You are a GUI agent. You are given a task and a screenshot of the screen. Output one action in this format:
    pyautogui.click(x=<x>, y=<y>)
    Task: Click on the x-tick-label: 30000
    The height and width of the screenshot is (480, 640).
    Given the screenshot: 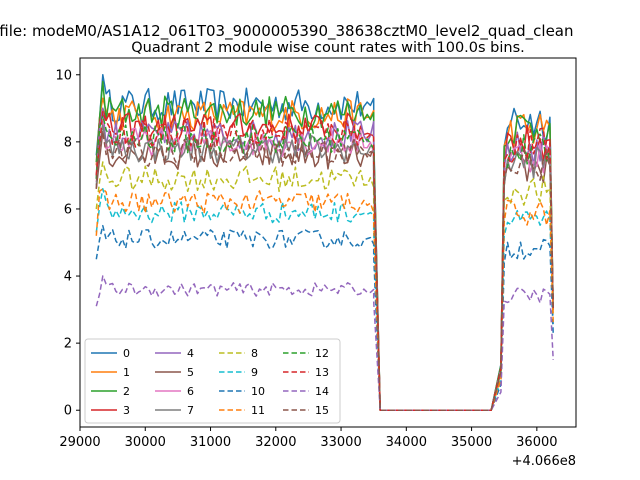 What is the action you would take?
    pyautogui.click(x=145, y=442)
    